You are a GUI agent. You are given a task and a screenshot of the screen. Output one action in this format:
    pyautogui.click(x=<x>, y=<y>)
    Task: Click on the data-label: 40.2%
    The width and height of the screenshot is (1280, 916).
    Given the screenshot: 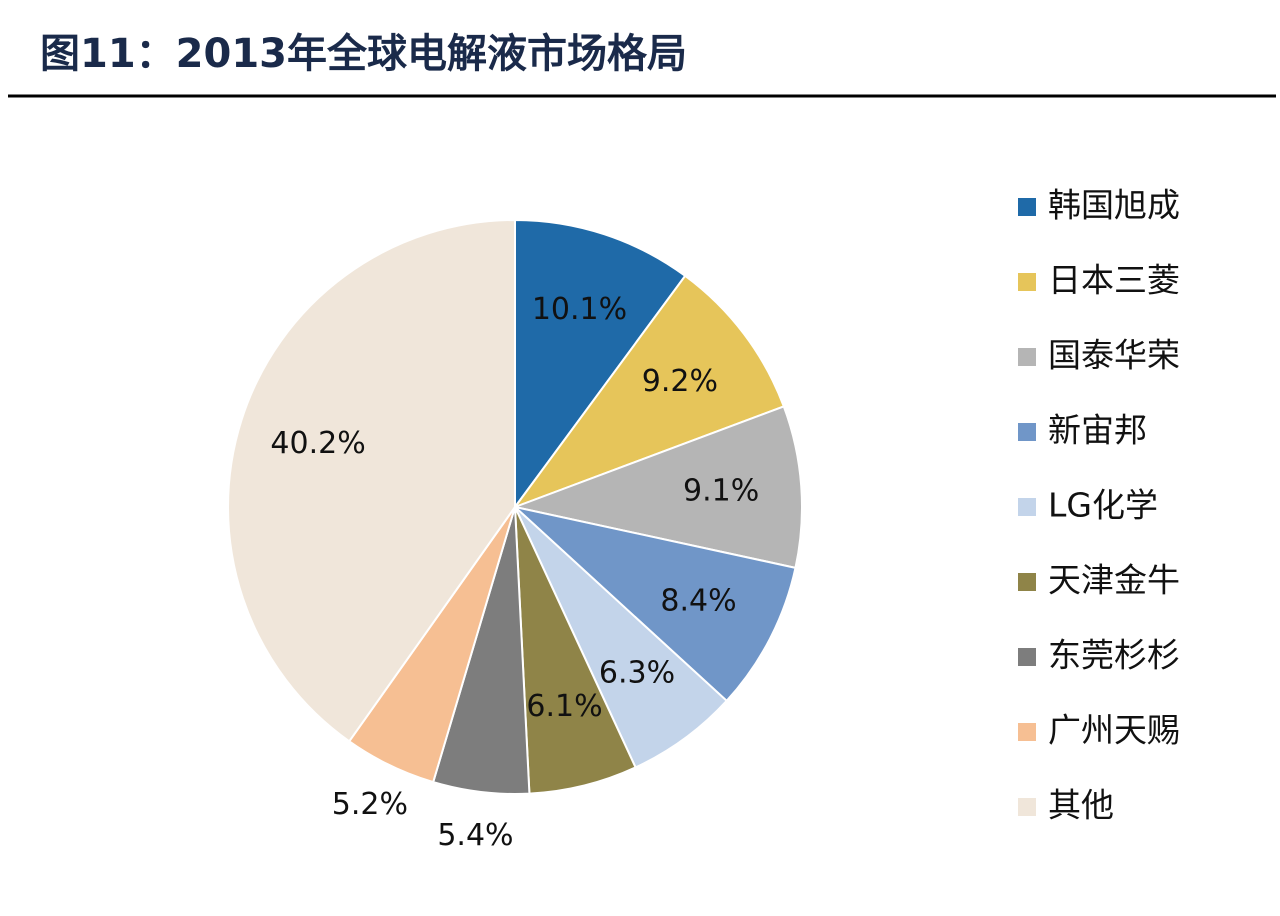 What is the action you would take?
    pyautogui.click(x=317, y=443)
    